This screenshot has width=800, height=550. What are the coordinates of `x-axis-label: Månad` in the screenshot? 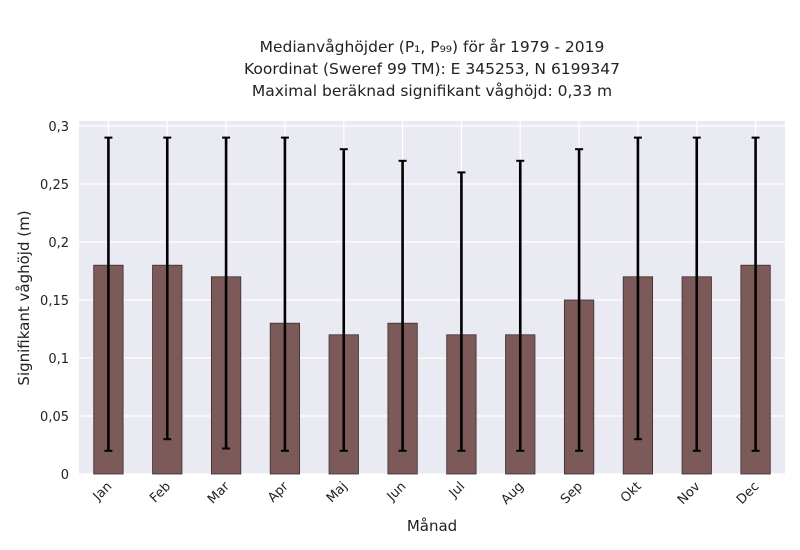 It's located at (432, 526).